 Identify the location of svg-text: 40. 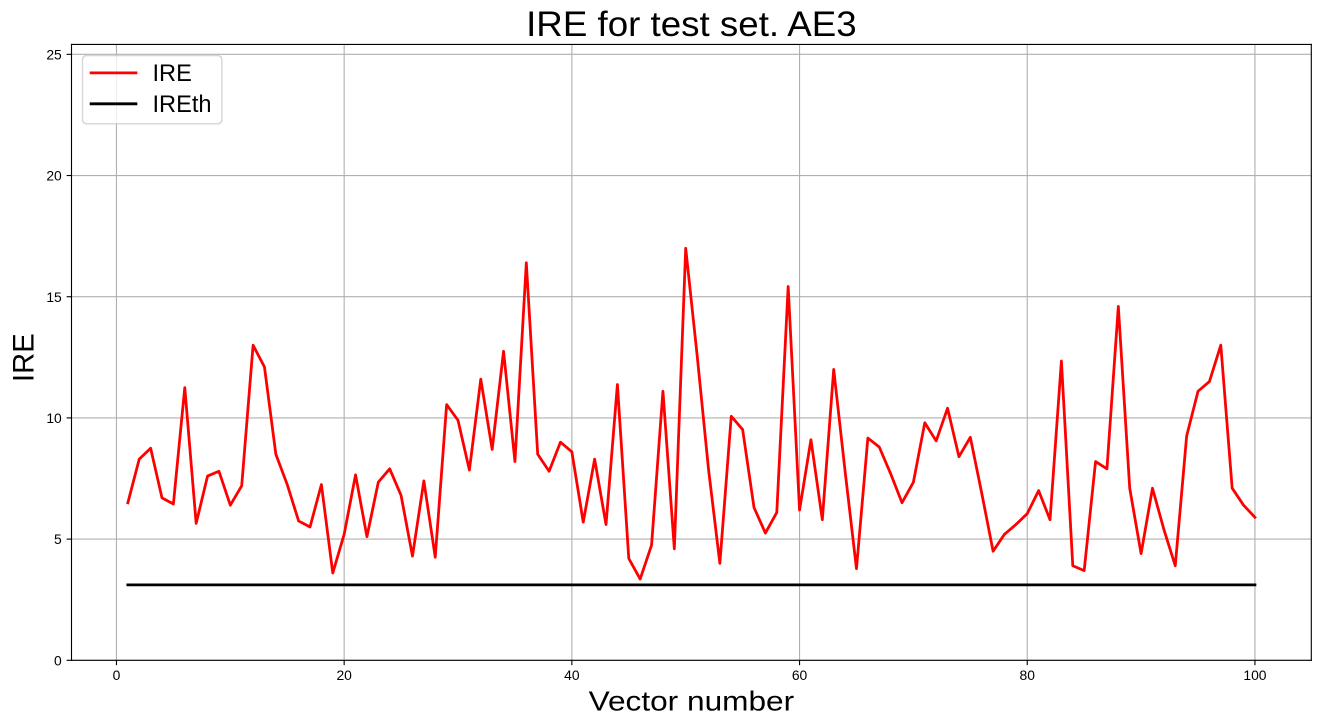
(572, 675).